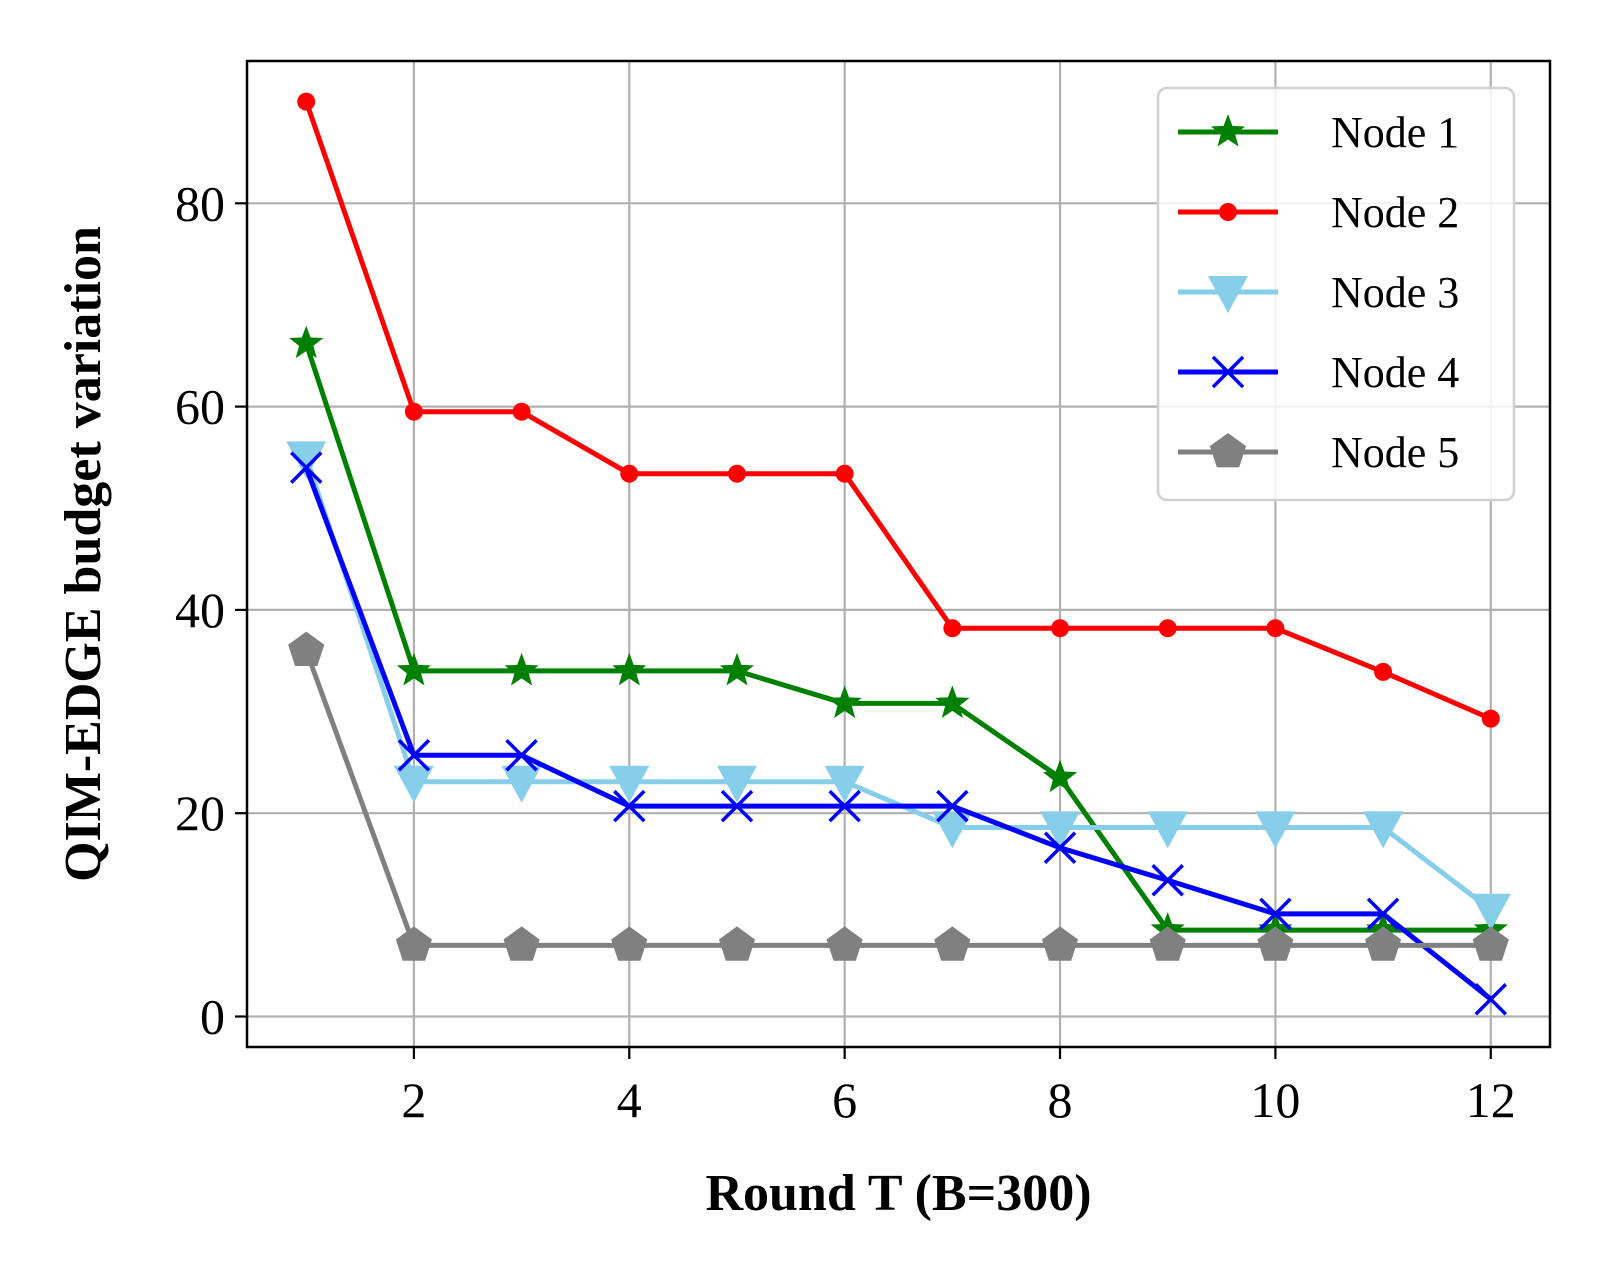 This screenshot has height=1280, width=1600. What do you see at coordinates (200, 610) in the screenshot?
I see `y-tick-label: 40` at bounding box center [200, 610].